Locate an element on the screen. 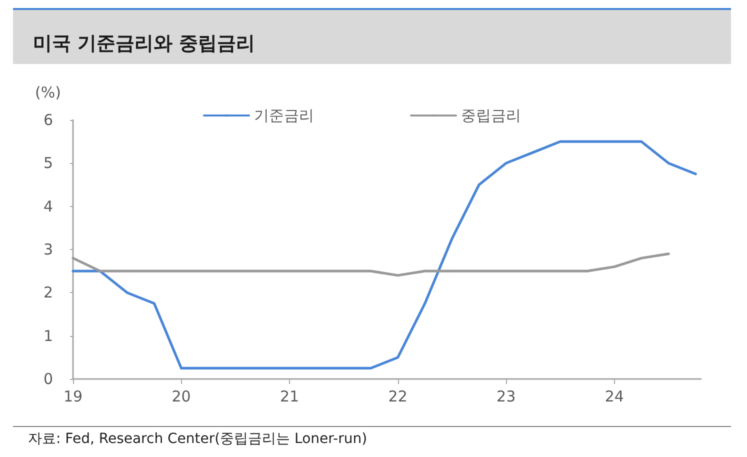  y-tick-label: 0 is located at coordinates (48, 379).